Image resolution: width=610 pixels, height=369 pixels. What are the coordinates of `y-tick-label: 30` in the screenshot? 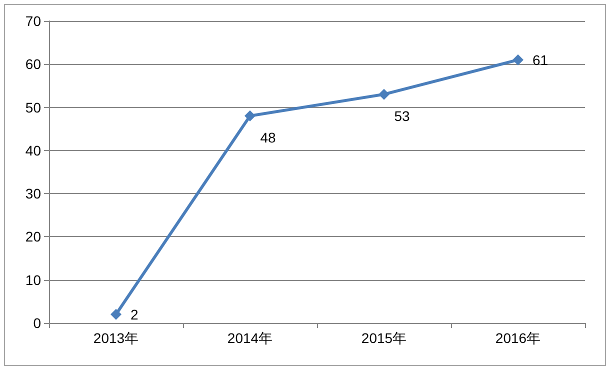 It's located at (33, 194).